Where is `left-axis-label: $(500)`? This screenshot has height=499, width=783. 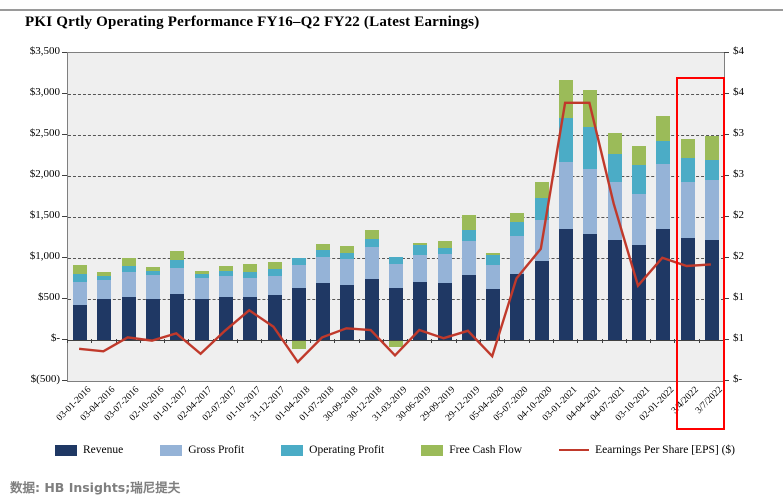 left-axis-label: $(500) is located at coordinates (45, 379).